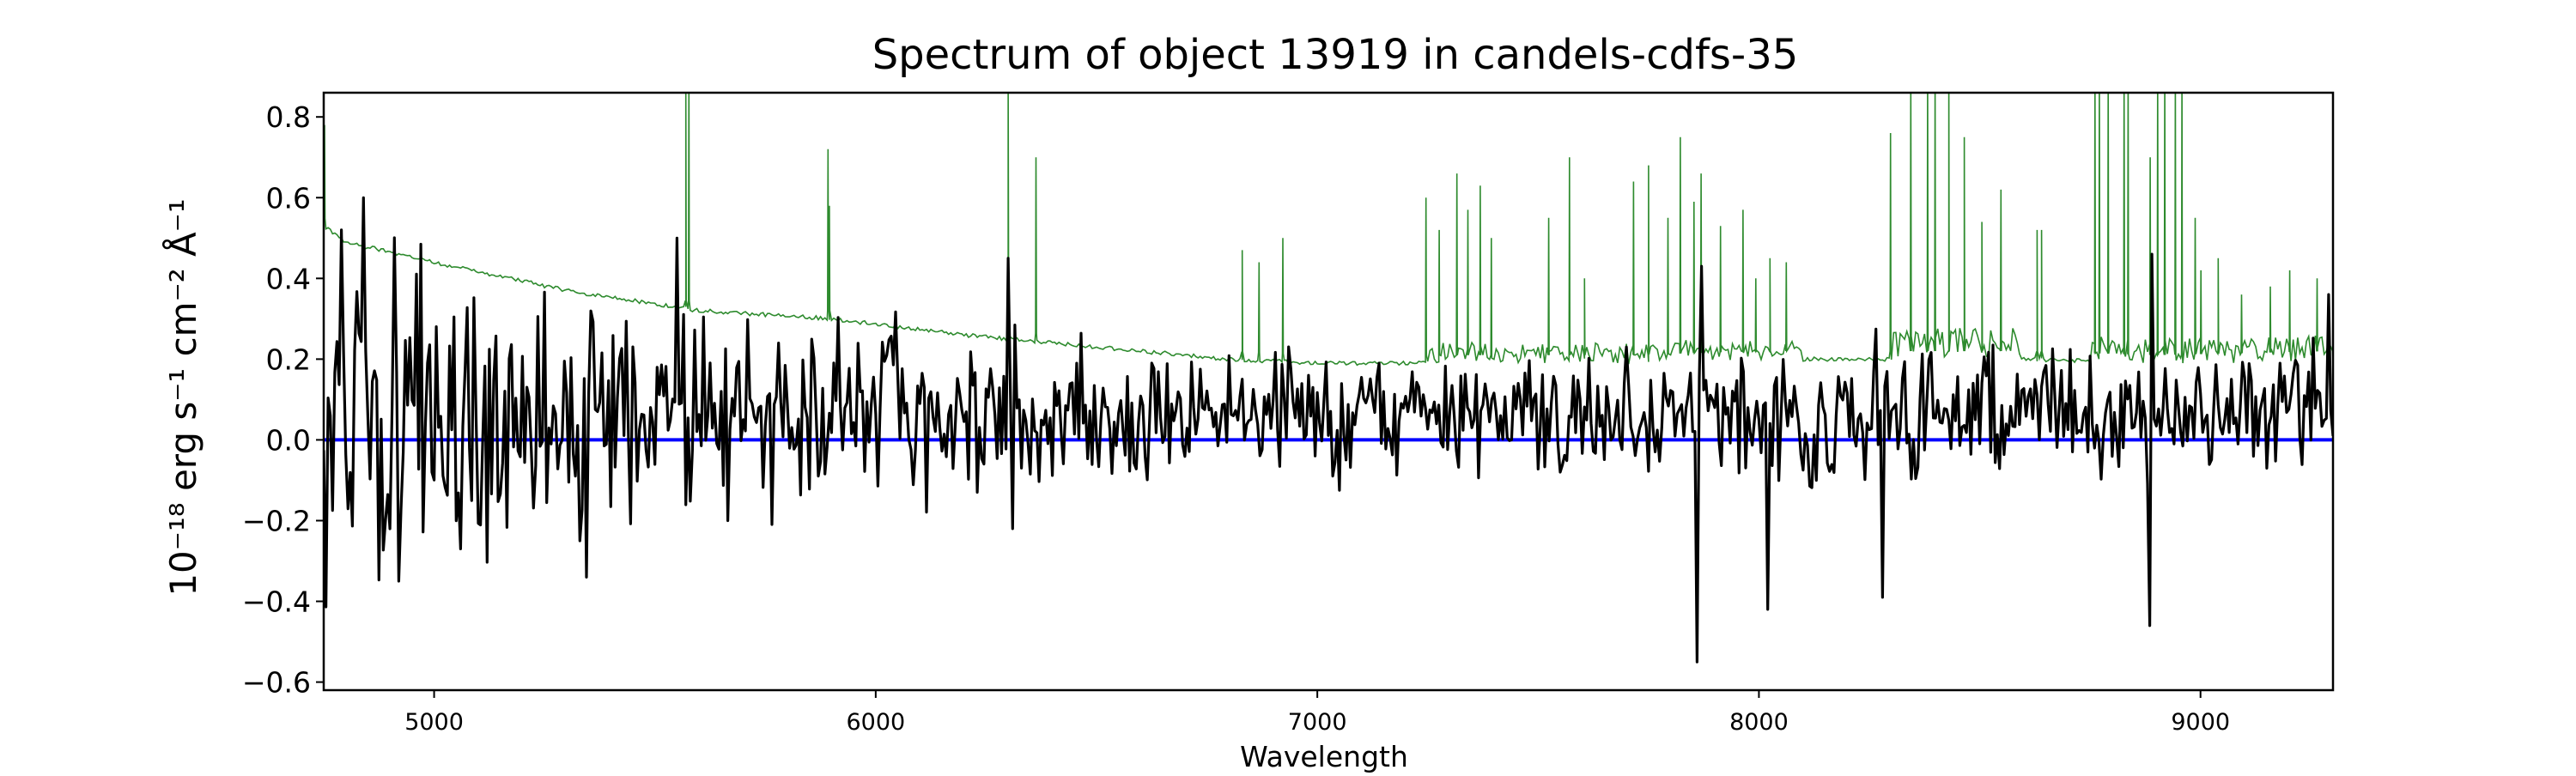 The height and width of the screenshot is (776, 2576). What do you see at coordinates (182, 397) in the screenshot?
I see `y-axis-label: 10⁻¹⁸ erg s⁻¹ cm⁻² Å⁻¹` at bounding box center [182, 397].